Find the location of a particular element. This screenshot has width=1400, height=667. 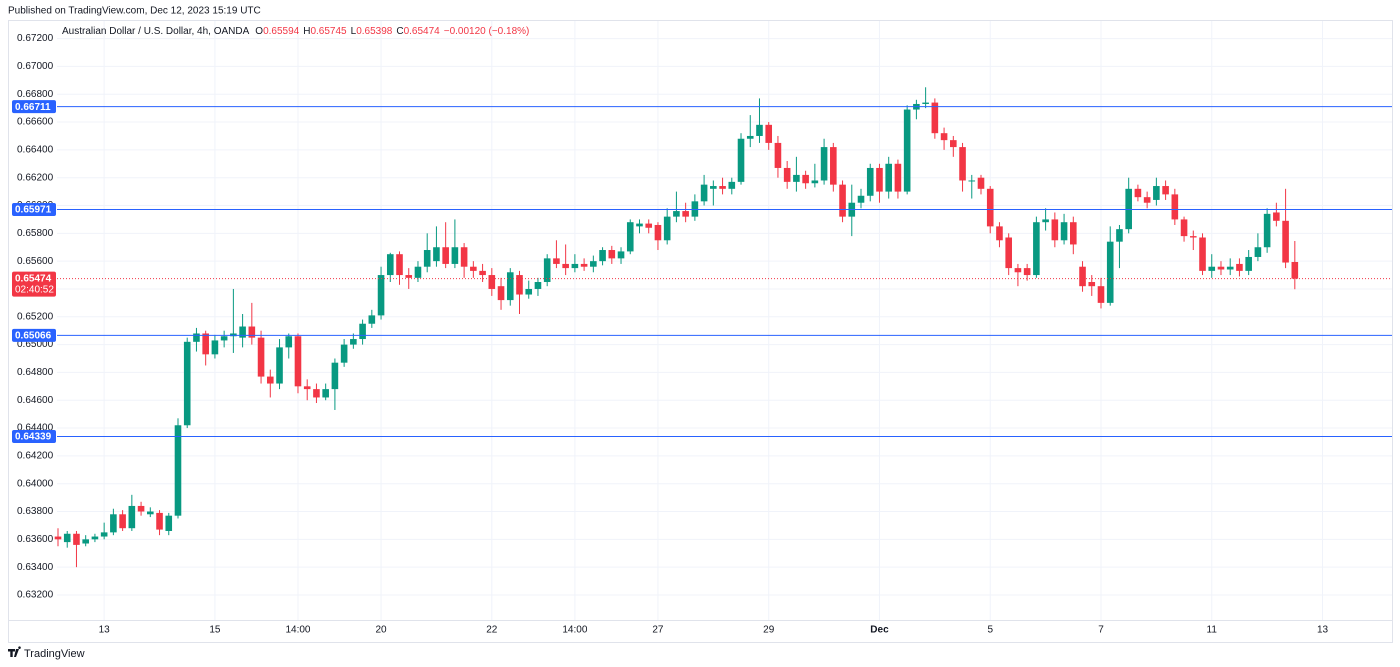

y-tick-label: 0.67000 is located at coordinates (35, 66).